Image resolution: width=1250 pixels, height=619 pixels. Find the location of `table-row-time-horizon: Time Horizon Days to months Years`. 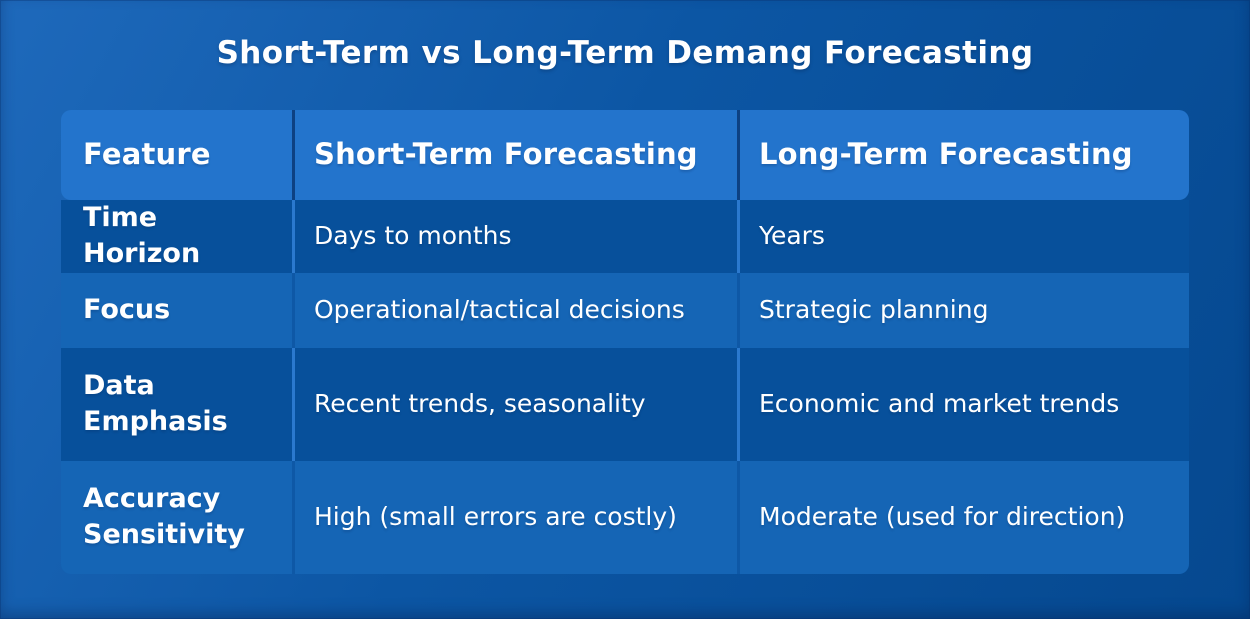

table-row-time-horizon: Time Horizon Days to months Years is located at coordinates (625, 236).